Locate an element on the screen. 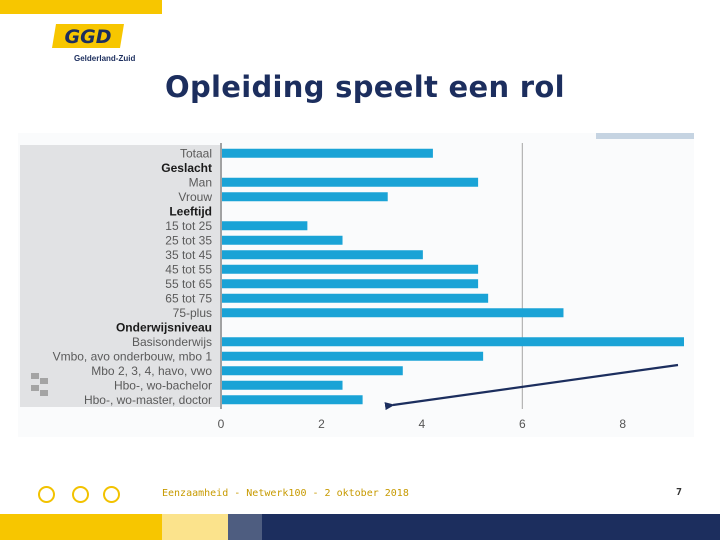 The height and width of the screenshot is (540, 720). top-accent-bar is located at coordinates (81, 7).